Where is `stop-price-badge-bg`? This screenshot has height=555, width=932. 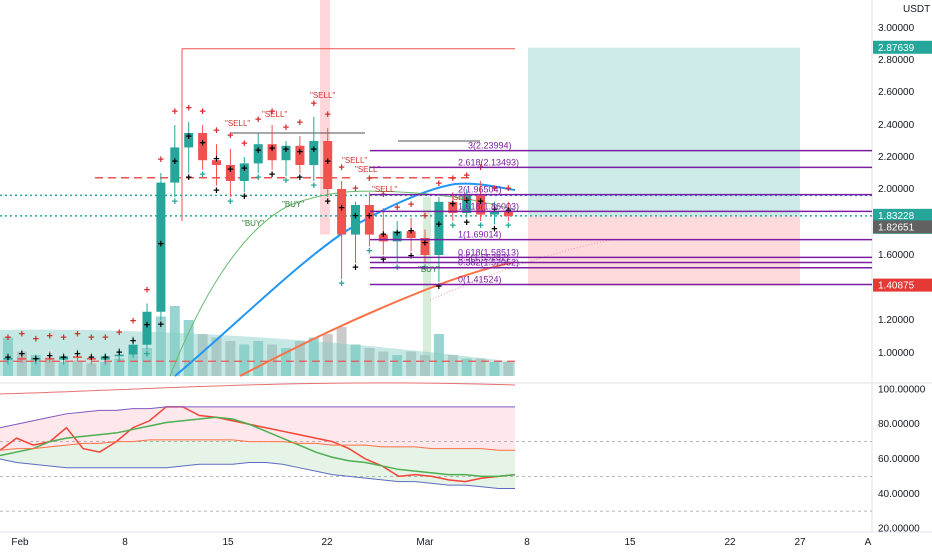
stop-price-badge-bg is located at coordinates (902, 285).